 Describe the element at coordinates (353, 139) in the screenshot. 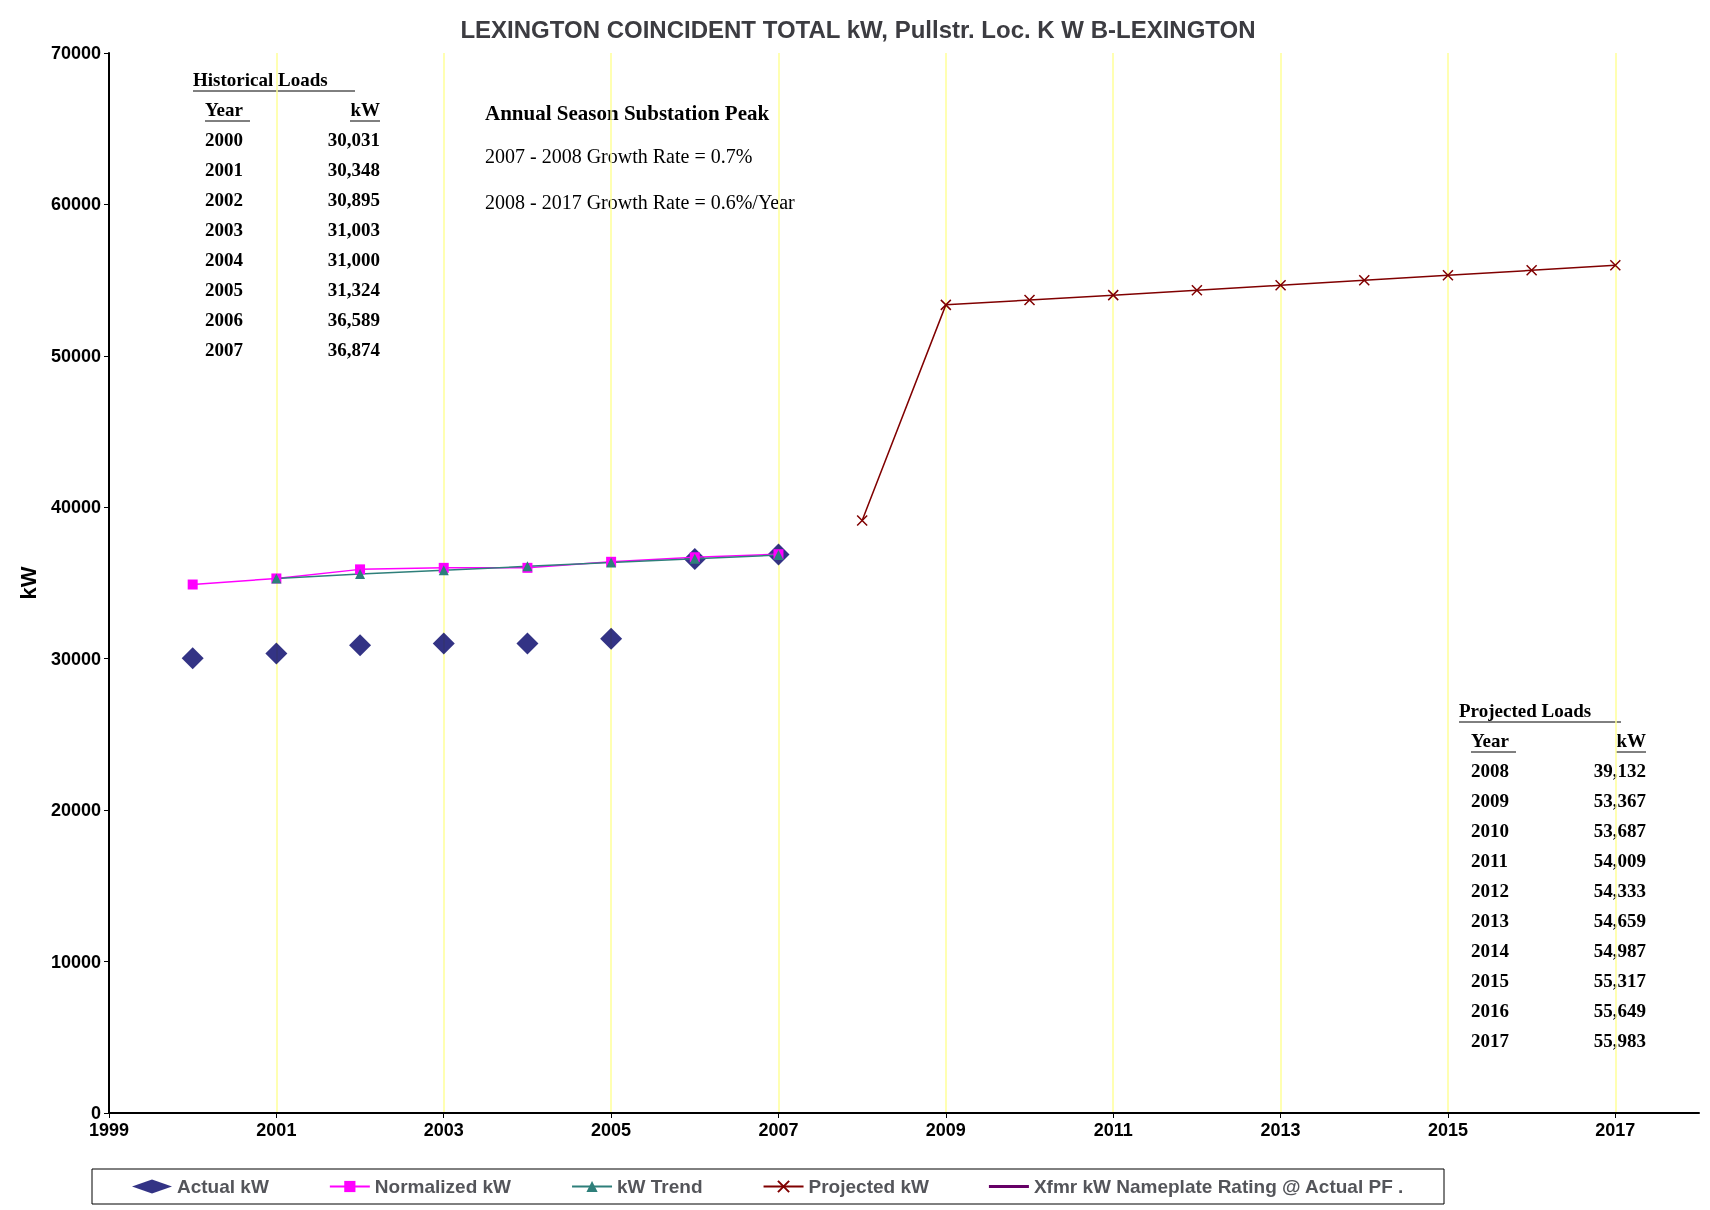

I see `annotation: 30,031` at that location.